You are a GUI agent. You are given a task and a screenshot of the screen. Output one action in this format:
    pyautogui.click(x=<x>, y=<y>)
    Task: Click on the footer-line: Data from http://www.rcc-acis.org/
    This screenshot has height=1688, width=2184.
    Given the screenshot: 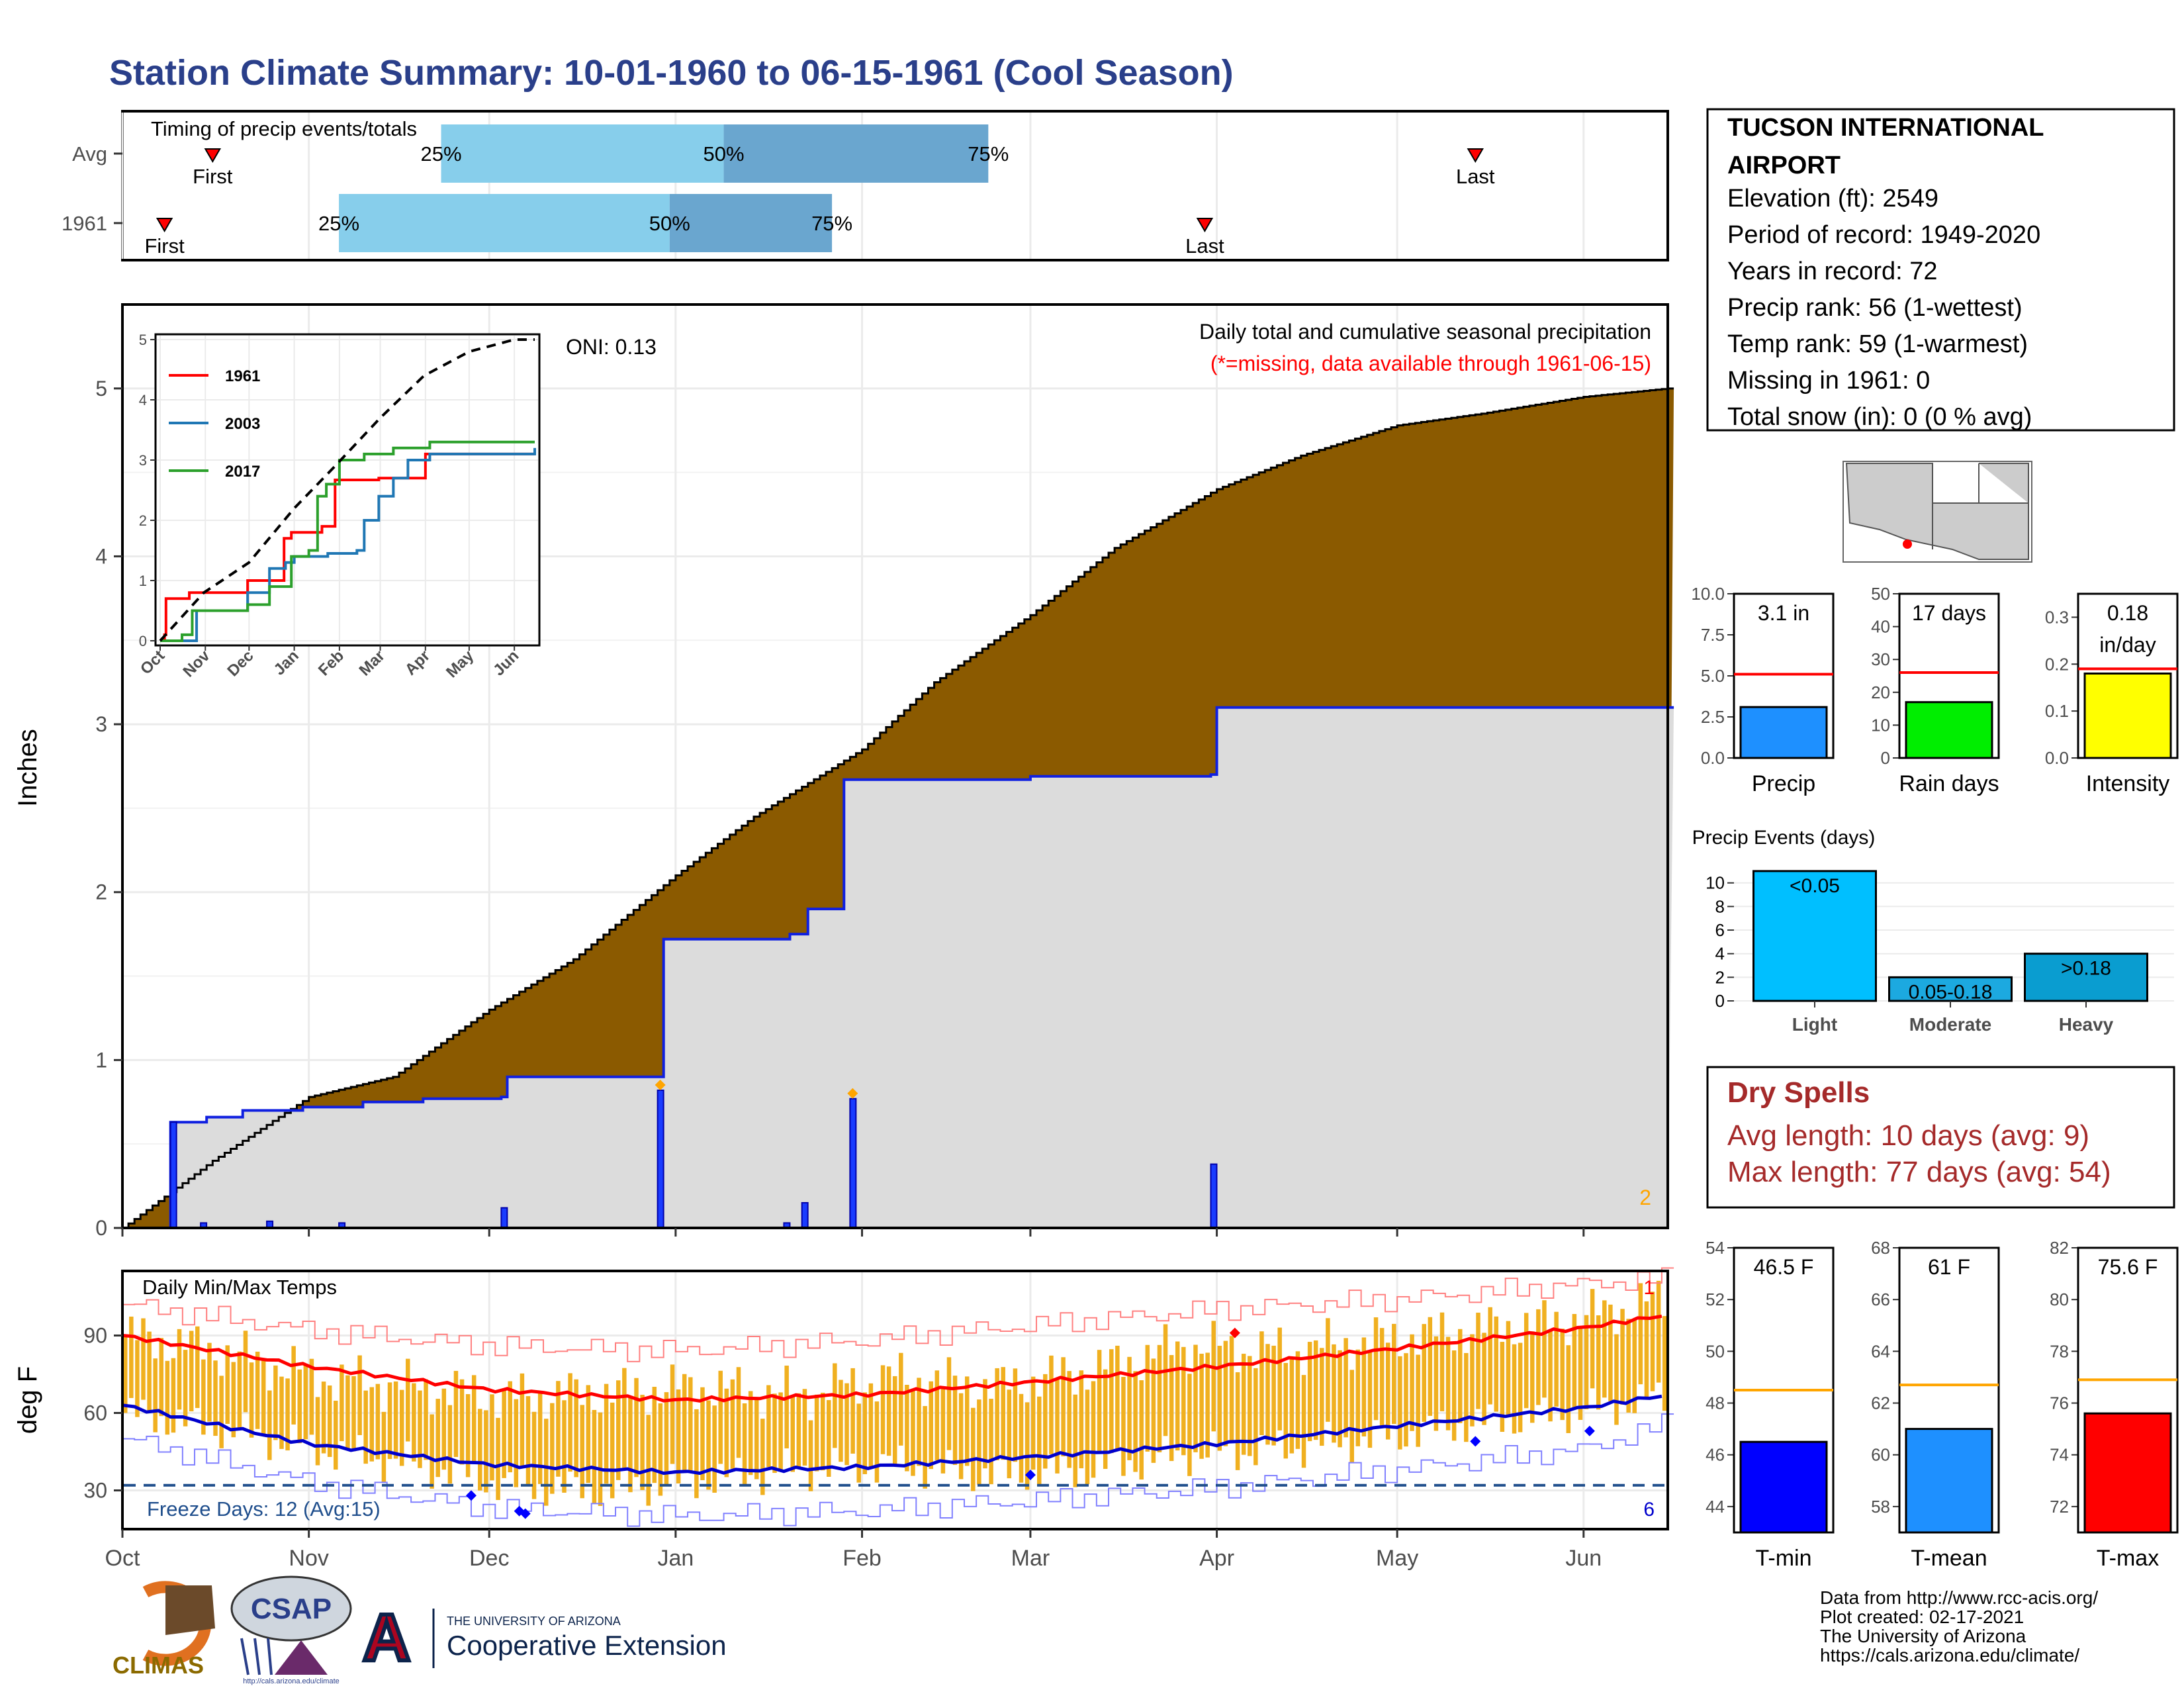 What is the action you would take?
    pyautogui.click(x=1959, y=1597)
    